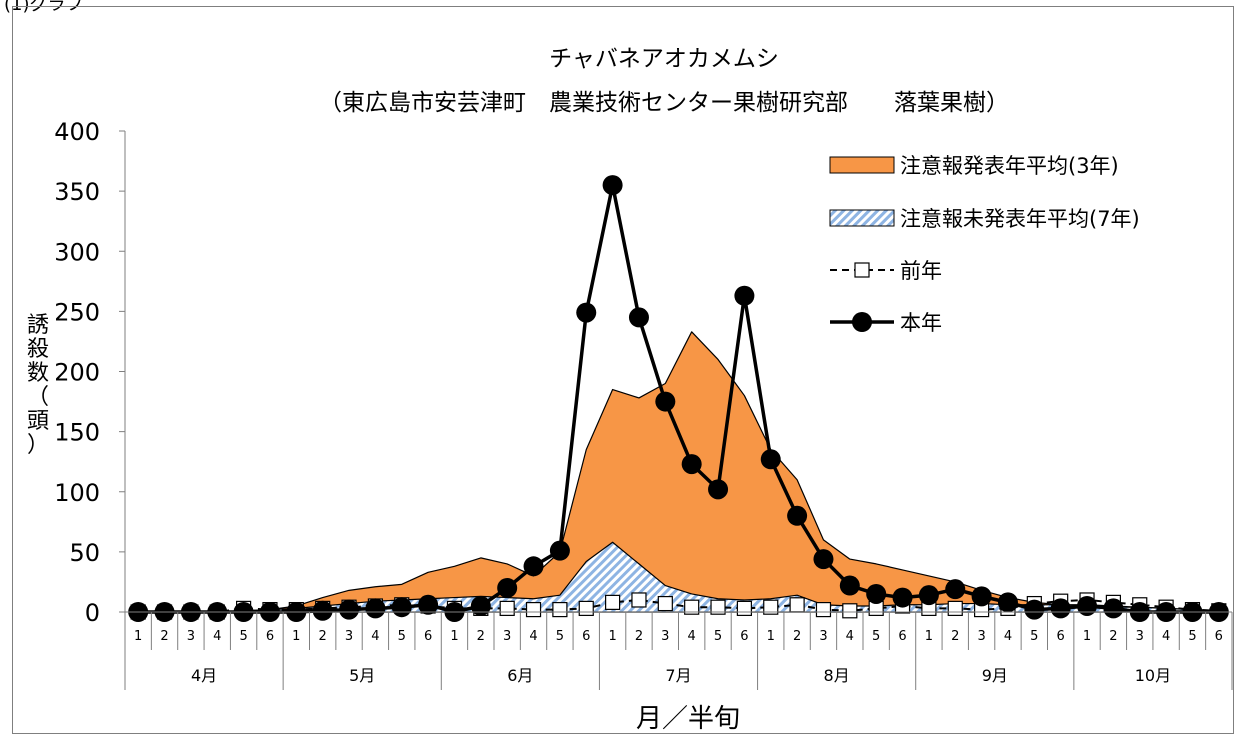  Describe the element at coordinates (77, 373) in the screenshot. I see `y-tick-label: 200` at that location.